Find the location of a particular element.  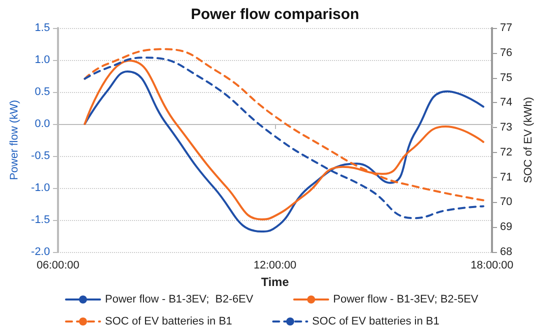

y2-tick-label: 76 is located at coordinates (506, 52).